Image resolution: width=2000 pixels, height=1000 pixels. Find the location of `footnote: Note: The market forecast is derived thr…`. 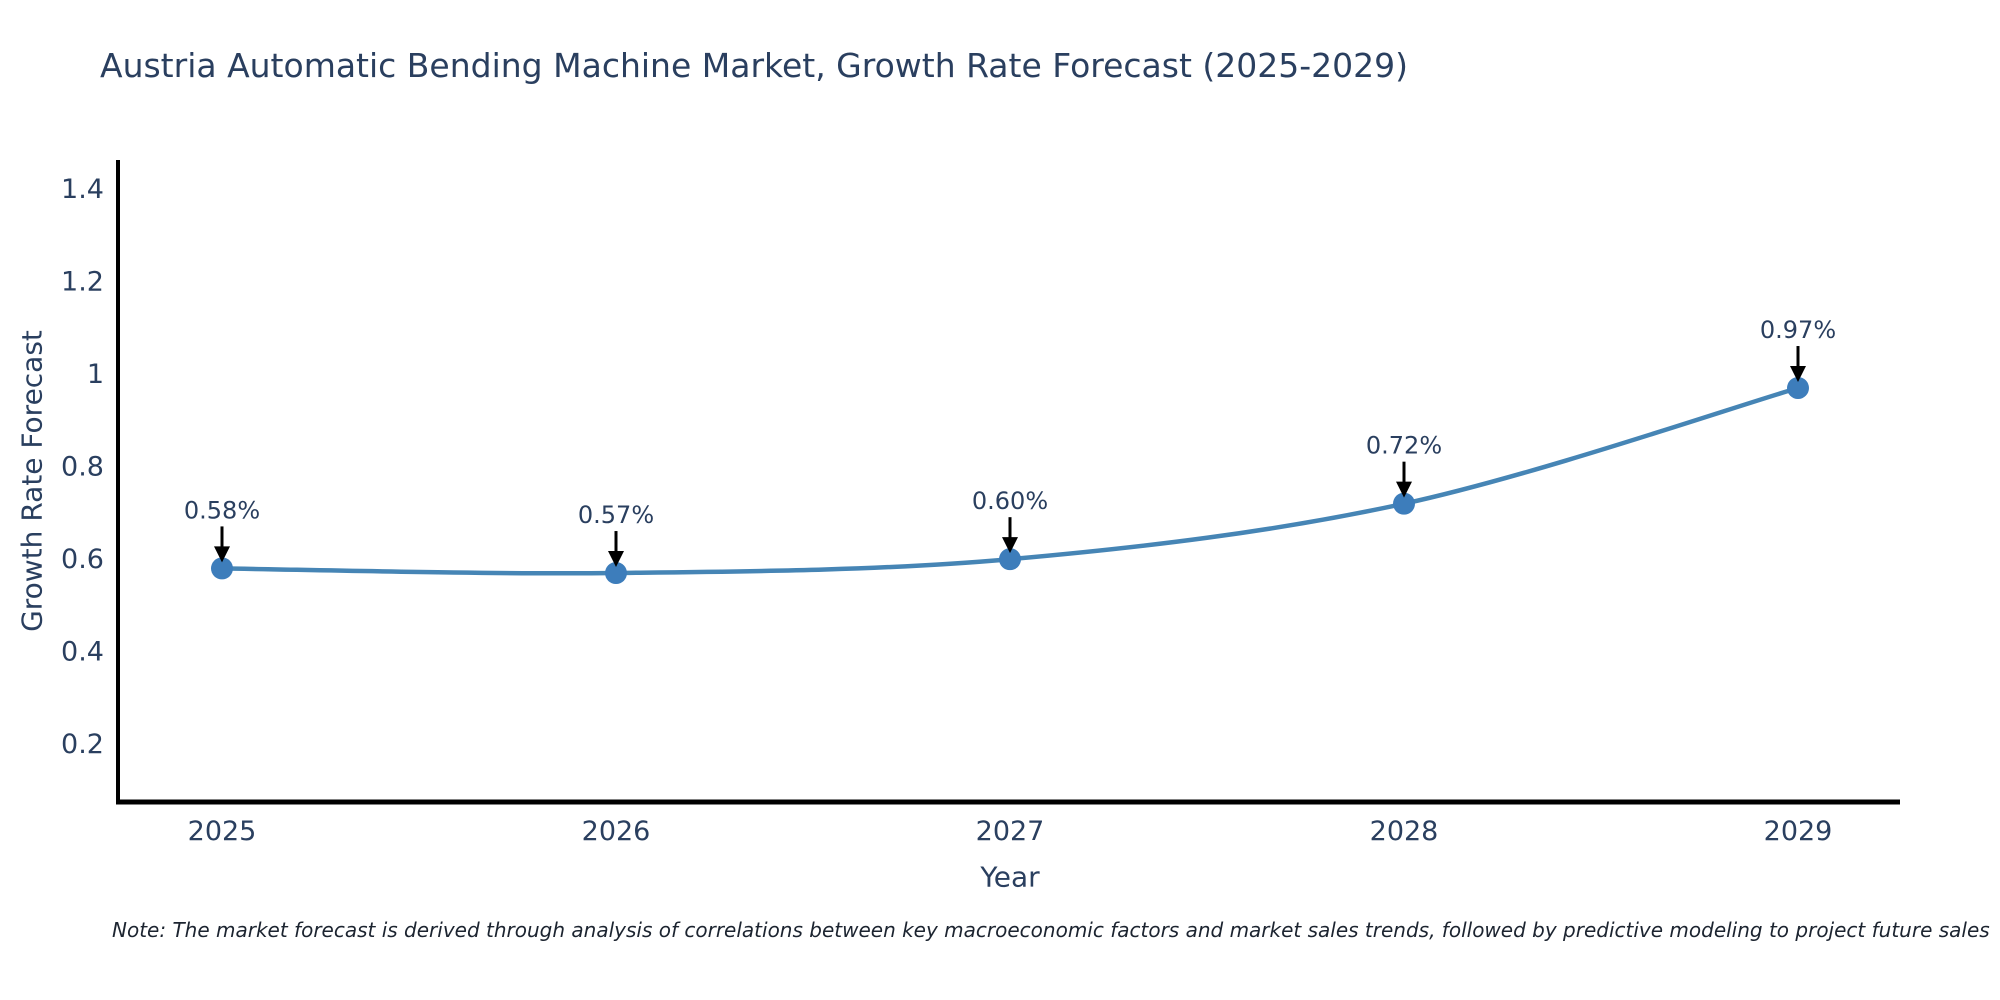

footnote: Note: The market forecast is derived thr… is located at coordinates (1051, 930).